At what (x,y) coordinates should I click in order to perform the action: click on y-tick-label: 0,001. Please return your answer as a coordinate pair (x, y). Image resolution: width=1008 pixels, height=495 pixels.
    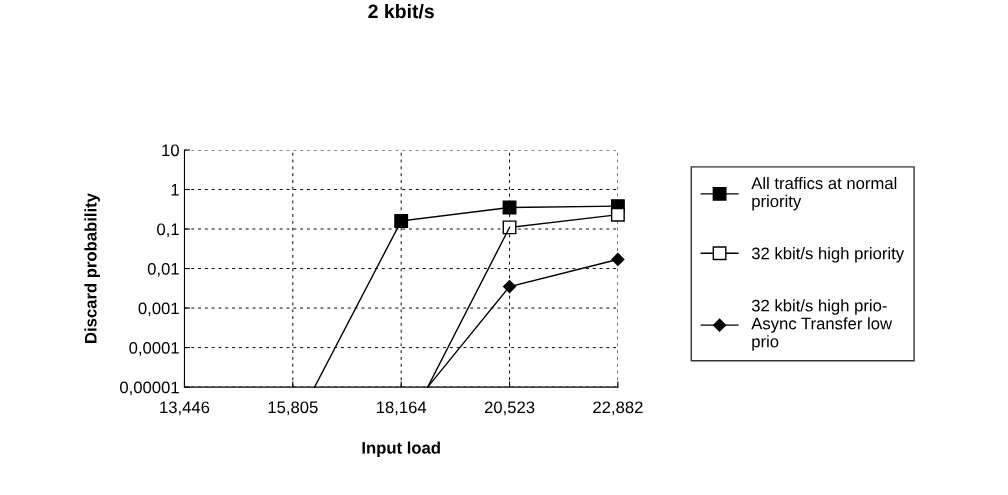
    Looking at the image, I should click on (158, 309).